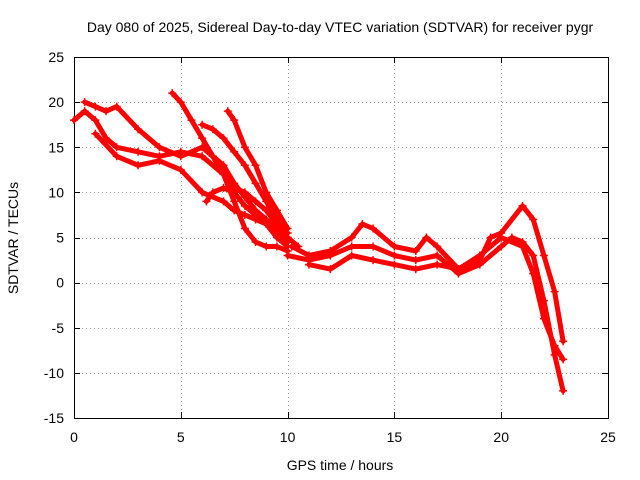  Describe the element at coordinates (56, 147) in the screenshot. I see `y-tick-label: 15` at that location.